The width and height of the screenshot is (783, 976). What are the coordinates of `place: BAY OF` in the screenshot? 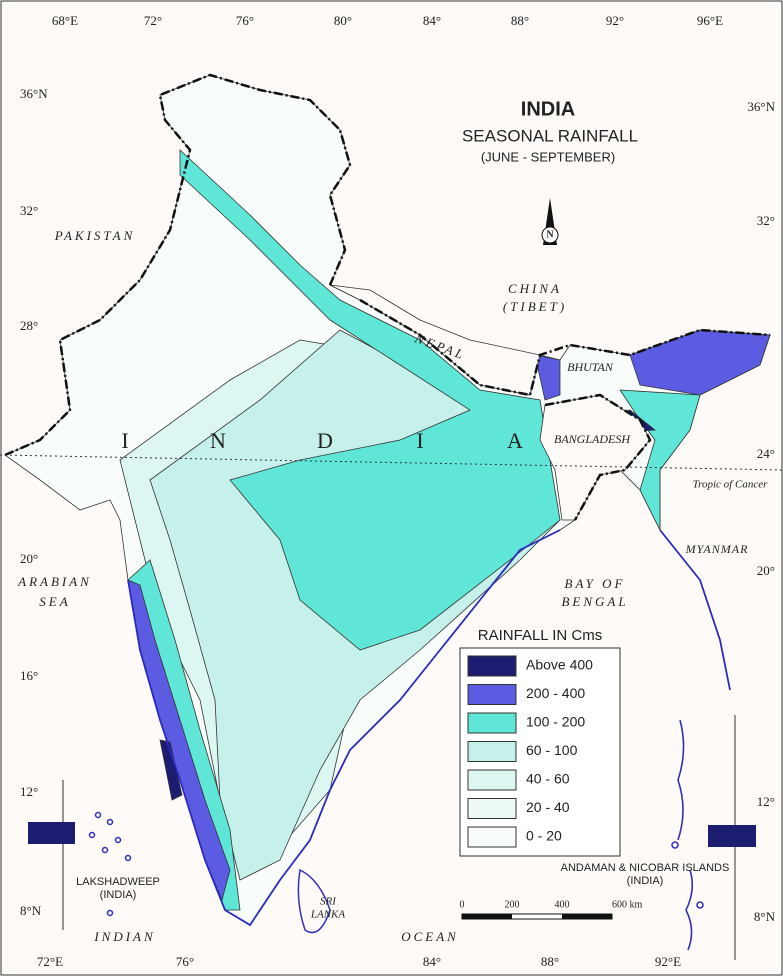 It's located at (595, 583).